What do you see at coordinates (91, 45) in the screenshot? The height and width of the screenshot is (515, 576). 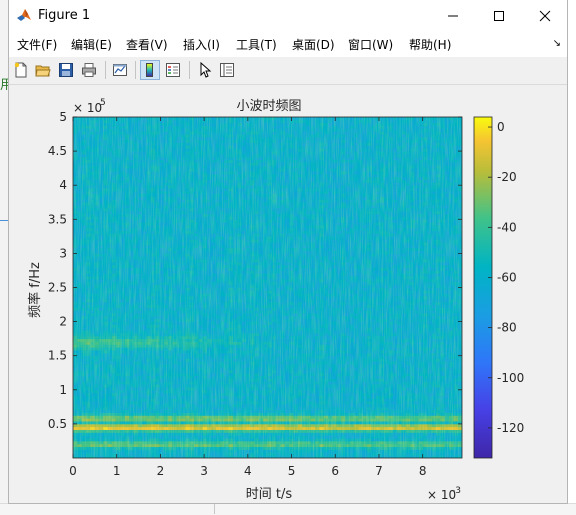 I see `menu-edit: 编辑(E)` at bounding box center [91, 45].